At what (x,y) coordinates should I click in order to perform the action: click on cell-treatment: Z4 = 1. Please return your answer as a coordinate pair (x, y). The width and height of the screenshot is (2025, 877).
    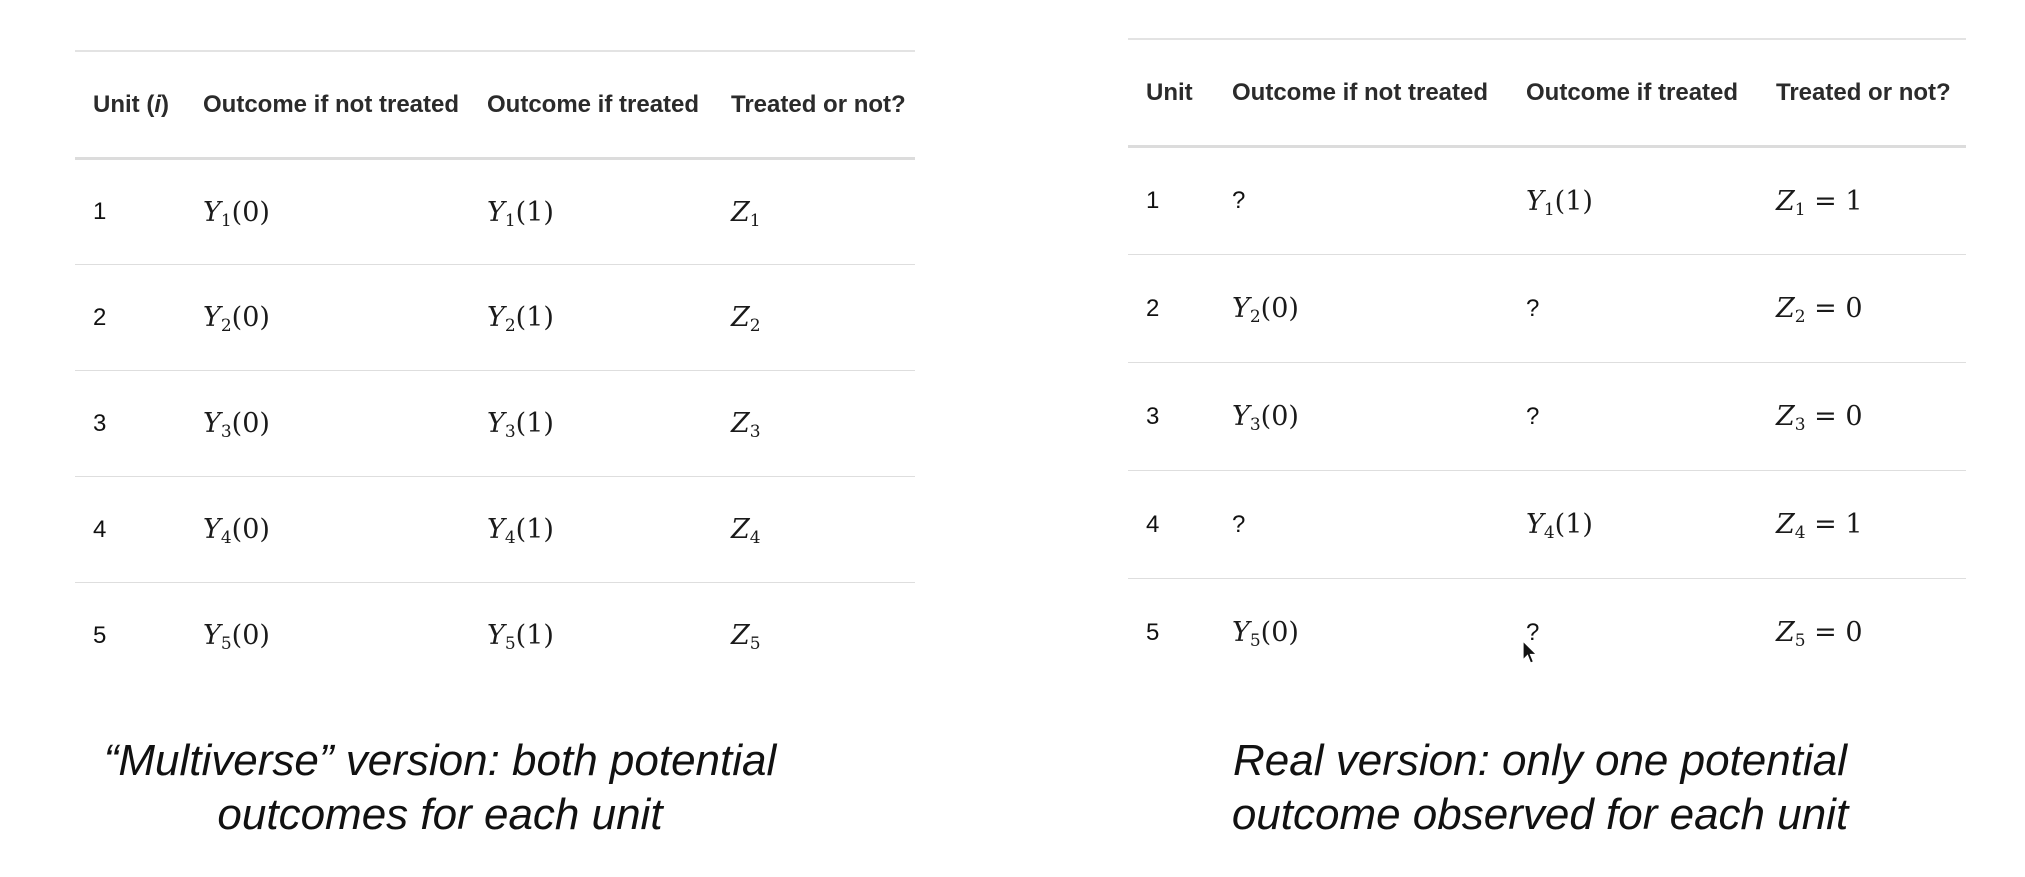
    Looking at the image, I should click on (1862, 524).